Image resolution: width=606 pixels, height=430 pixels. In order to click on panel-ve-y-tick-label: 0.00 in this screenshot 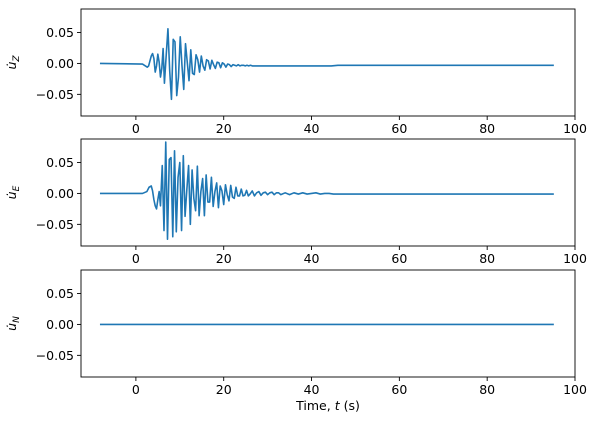, I will do `click(60, 193)`.